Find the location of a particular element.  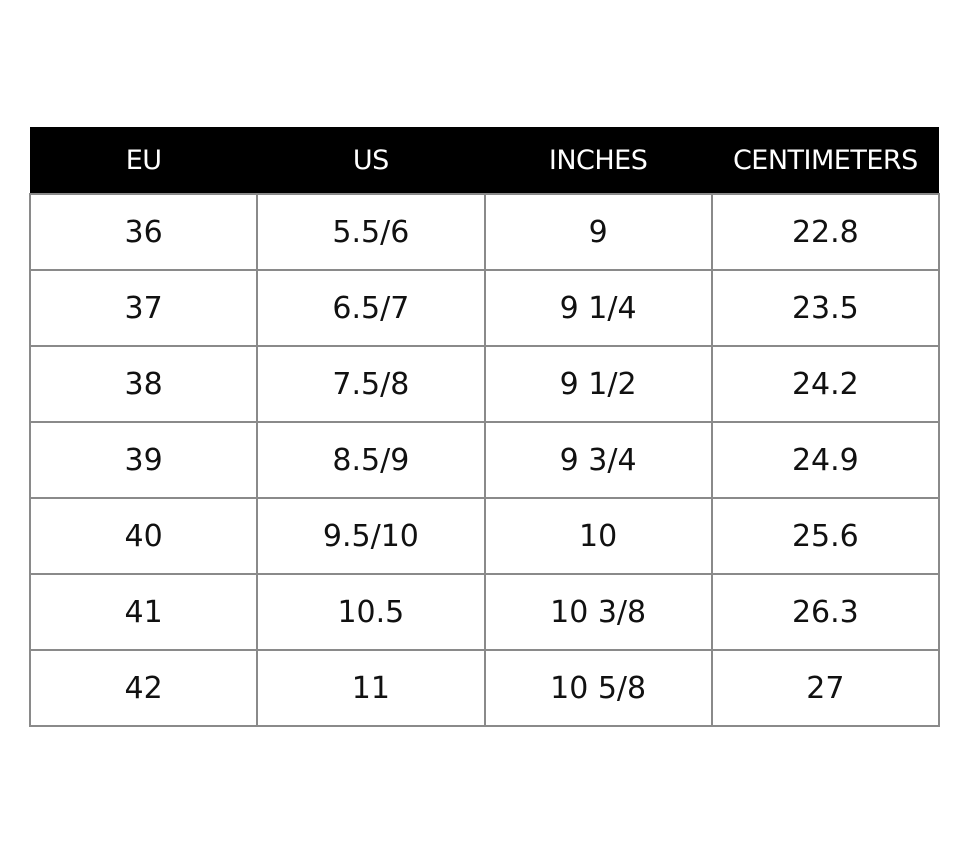

table-cell: 10 3/8 is located at coordinates (598, 612).